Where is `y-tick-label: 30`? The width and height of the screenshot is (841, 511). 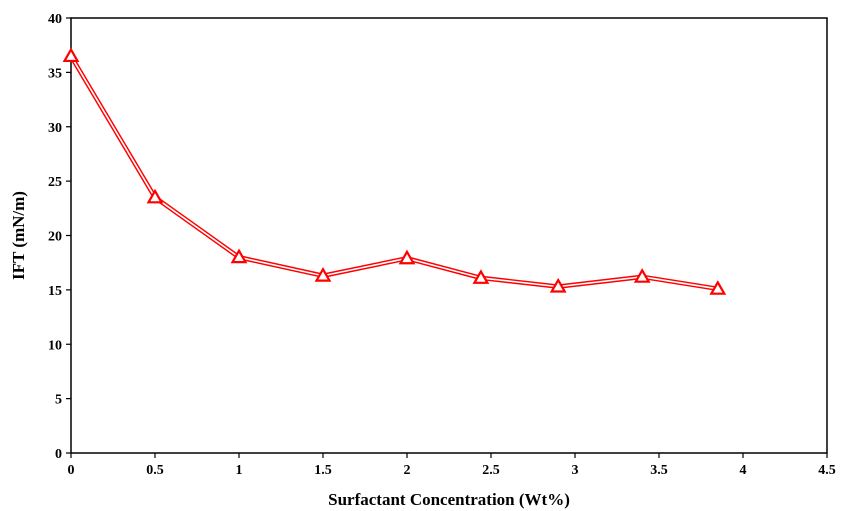
y-tick-label: 30 is located at coordinates (55, 128).